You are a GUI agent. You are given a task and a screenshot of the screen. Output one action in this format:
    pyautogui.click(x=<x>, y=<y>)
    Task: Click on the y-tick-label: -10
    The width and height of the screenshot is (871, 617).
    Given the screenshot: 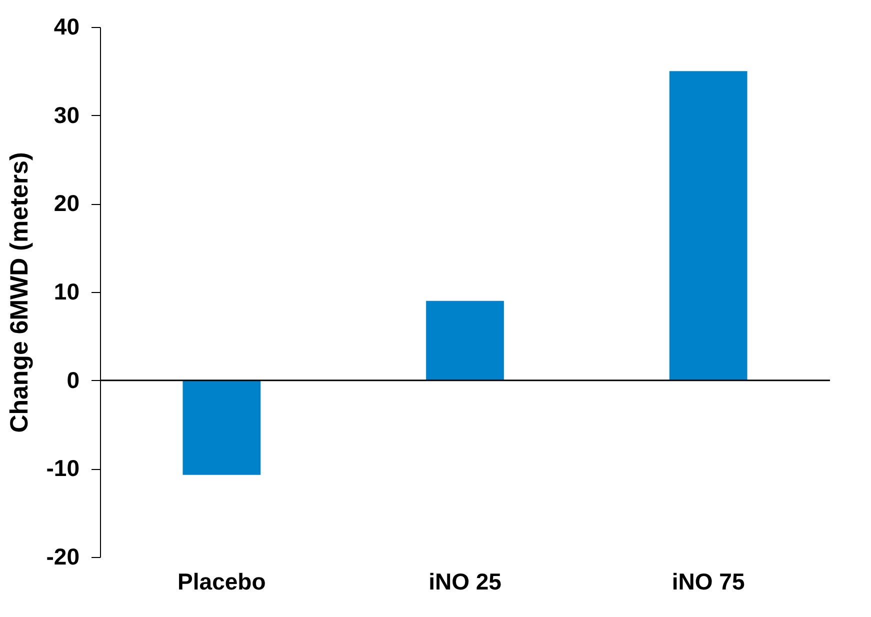 What is the action you would take?
    pyautogui.click(x=63, y=468)
    